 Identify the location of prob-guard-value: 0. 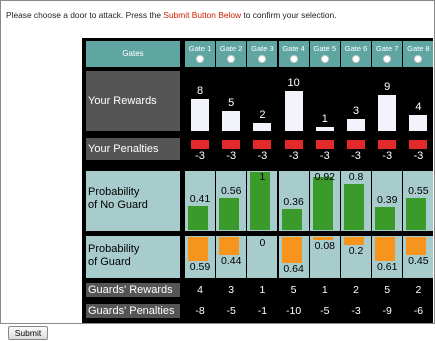
(262, 243).